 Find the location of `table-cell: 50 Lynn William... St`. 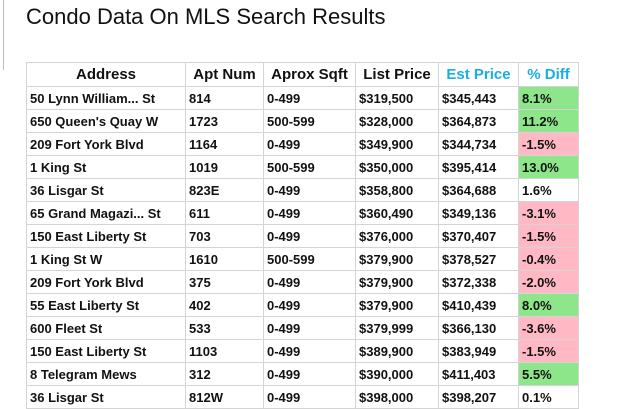

table-cell: 50 Lynn William... St is located at coordinates (106, 98).